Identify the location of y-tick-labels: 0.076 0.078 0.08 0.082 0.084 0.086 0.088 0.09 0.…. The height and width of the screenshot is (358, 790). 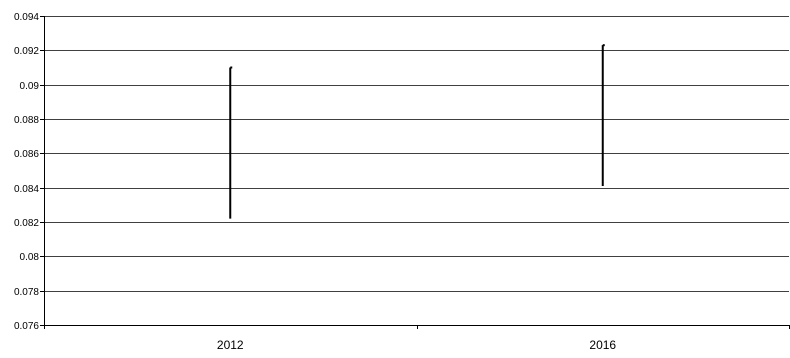
(26, 172).